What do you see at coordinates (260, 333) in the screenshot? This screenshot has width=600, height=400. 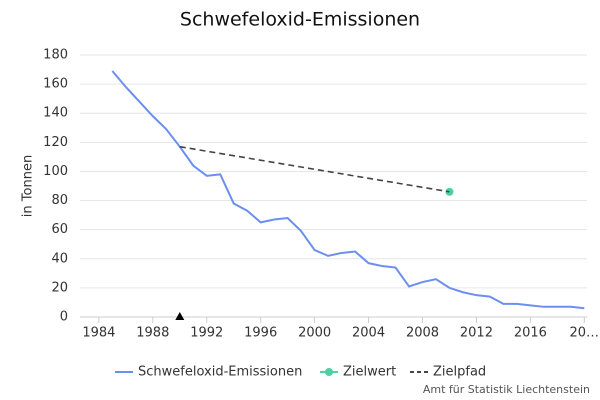 I see `x-tick-label: 1996` at bounding box center [260, 333].